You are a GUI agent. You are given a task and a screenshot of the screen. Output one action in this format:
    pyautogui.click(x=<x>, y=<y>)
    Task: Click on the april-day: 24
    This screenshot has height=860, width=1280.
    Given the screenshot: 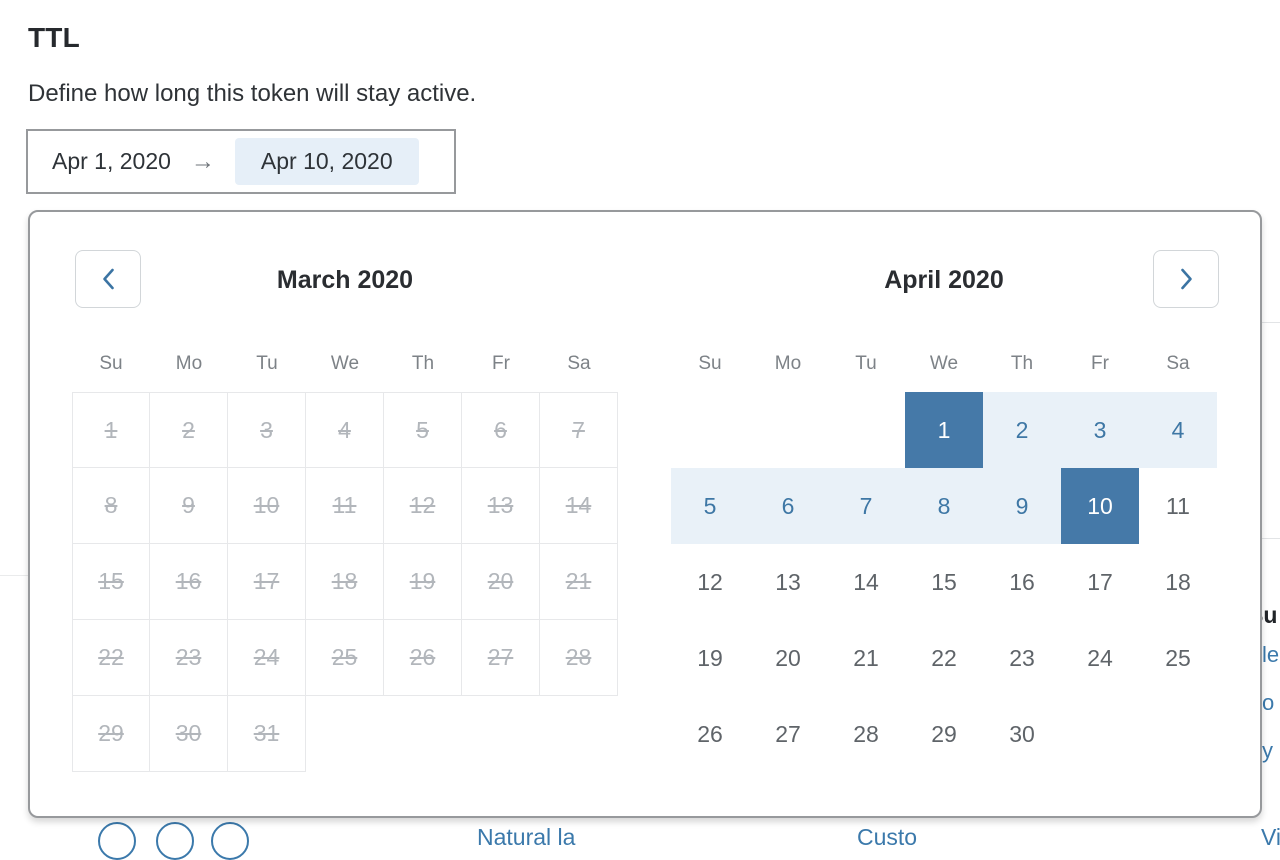 What is the action you would take?
    pyautogui.click(x=1100, y=657)
    